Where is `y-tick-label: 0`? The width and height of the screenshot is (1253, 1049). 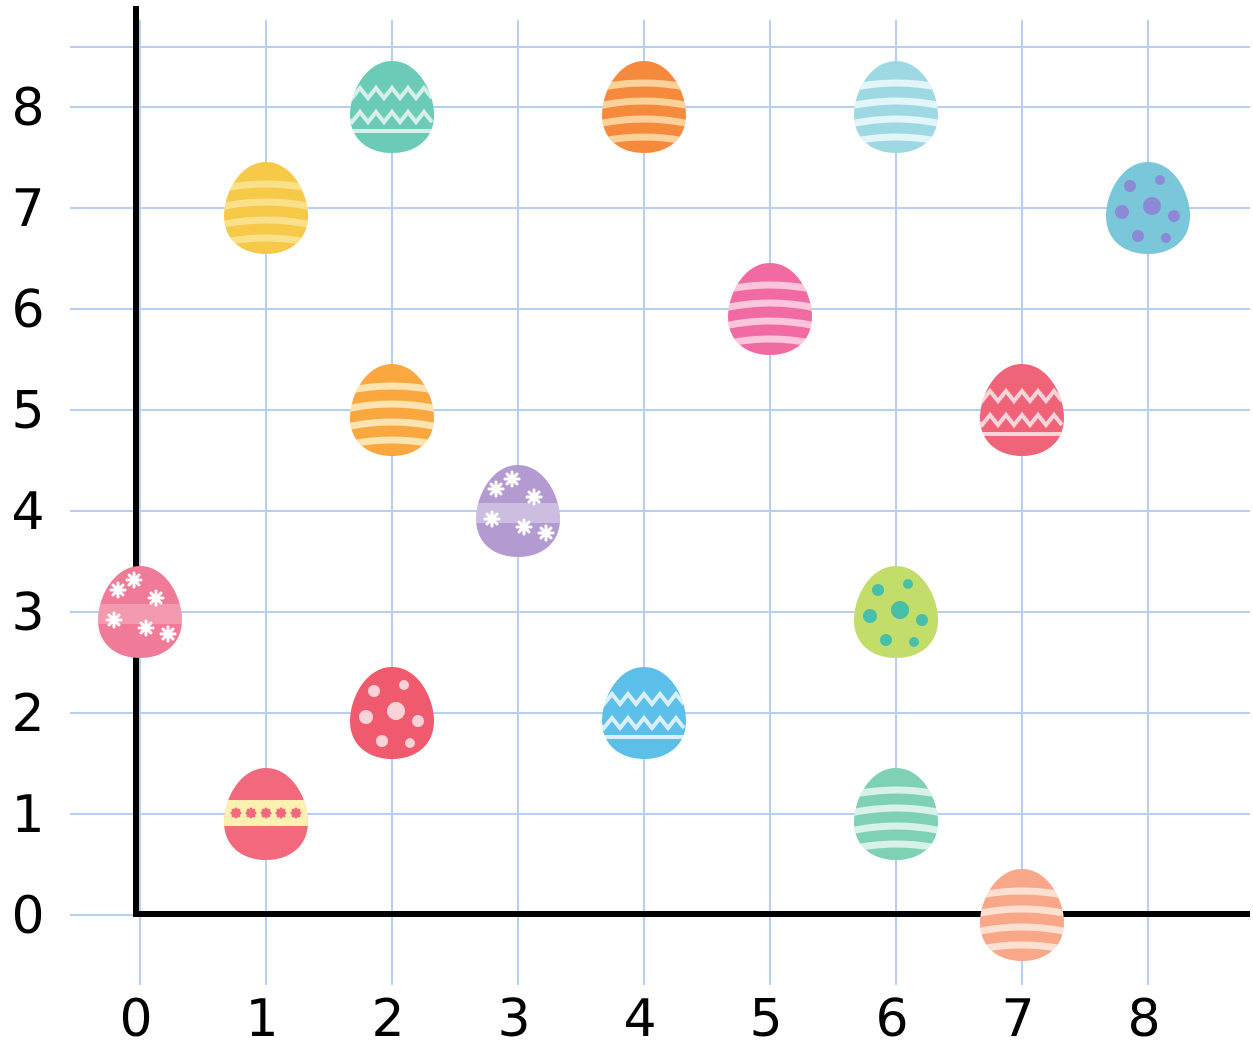 y-tick-label: 0 is located at coordinates (27, 916).